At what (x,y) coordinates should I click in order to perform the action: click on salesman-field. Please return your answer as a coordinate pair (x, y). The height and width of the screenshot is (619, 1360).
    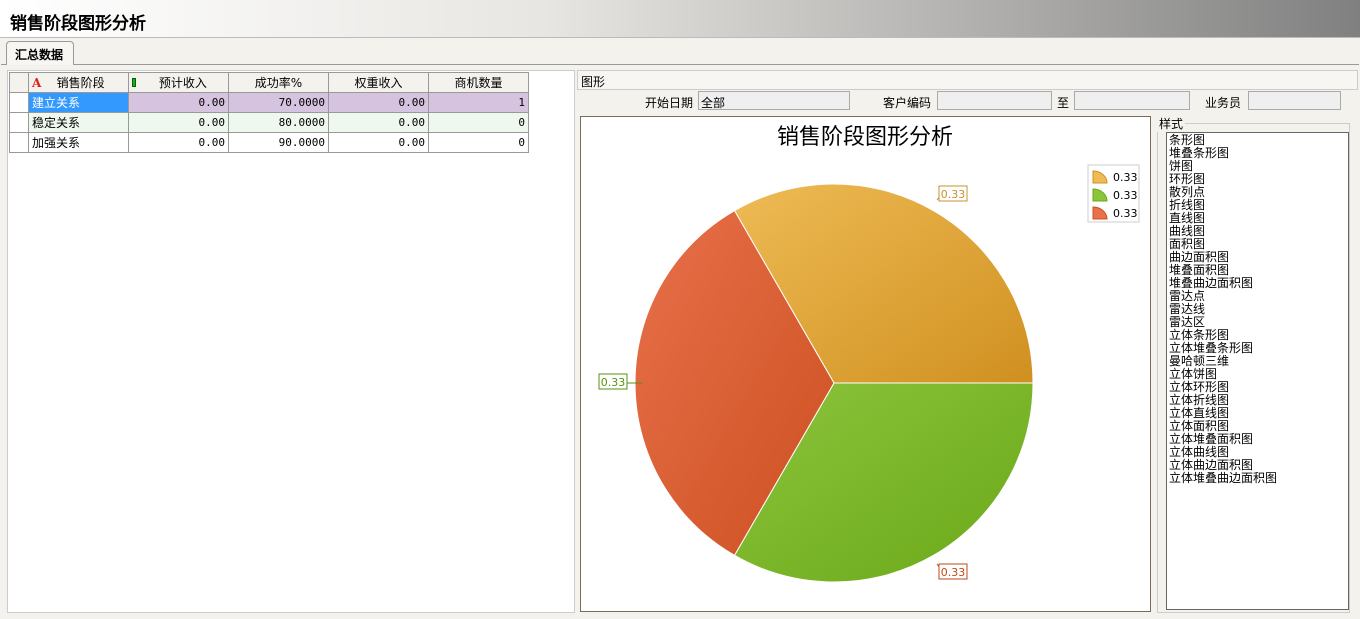
    Looking at the image, I should click on (1294, 100).